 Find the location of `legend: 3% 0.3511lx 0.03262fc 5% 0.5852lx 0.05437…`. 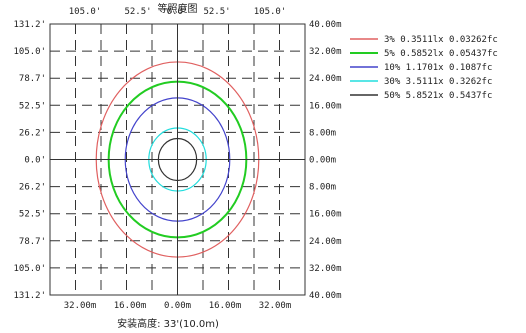

legend: 3% 0.3511lx 0.03262fc 5% 0.5852lx 0.05437… is located at coordinates (424, 68).